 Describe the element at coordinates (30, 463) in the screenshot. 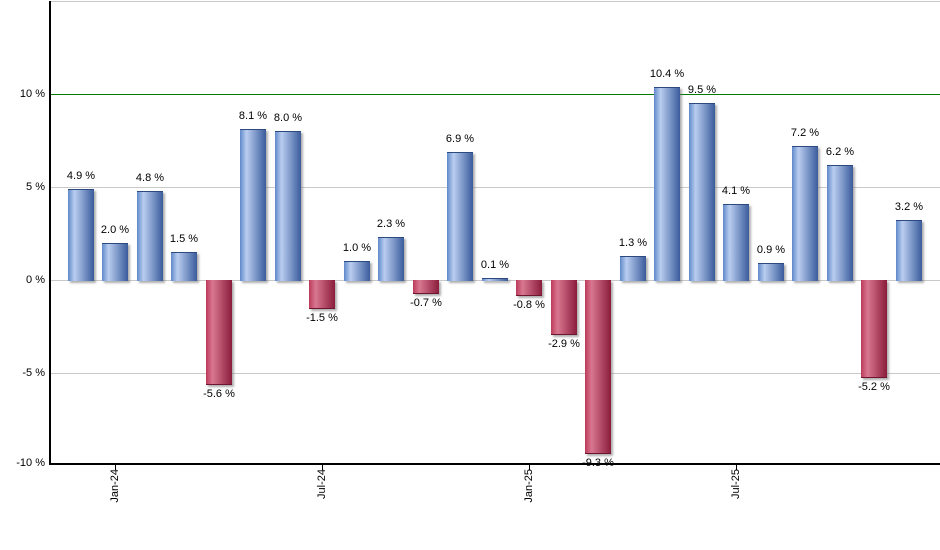

I see `y-axis-tick-label: -10 %` at that location.